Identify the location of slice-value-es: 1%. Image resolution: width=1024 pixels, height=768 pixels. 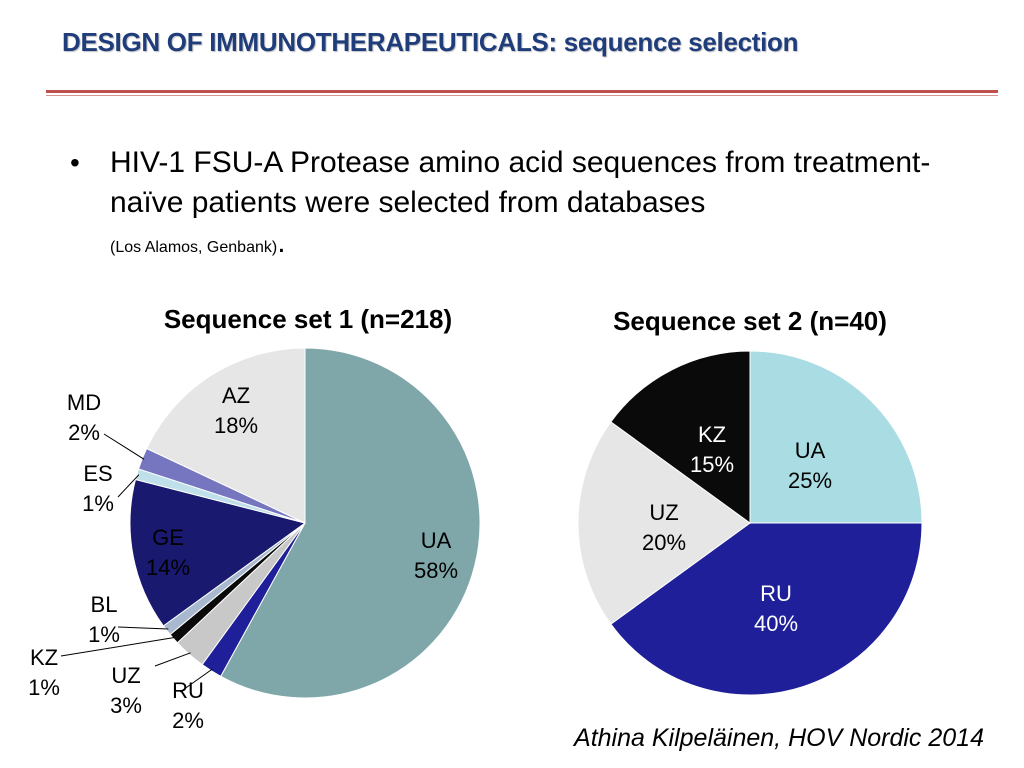
(98, 503).